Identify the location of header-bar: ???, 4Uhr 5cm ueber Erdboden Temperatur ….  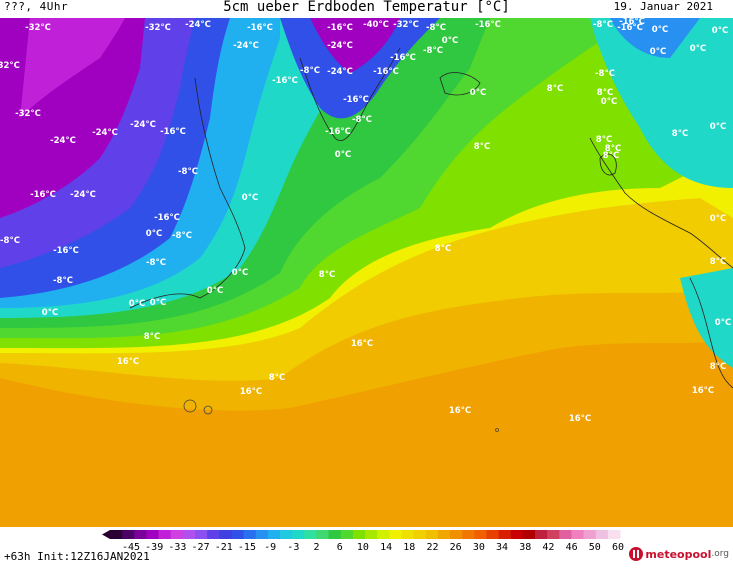
(366, 9).